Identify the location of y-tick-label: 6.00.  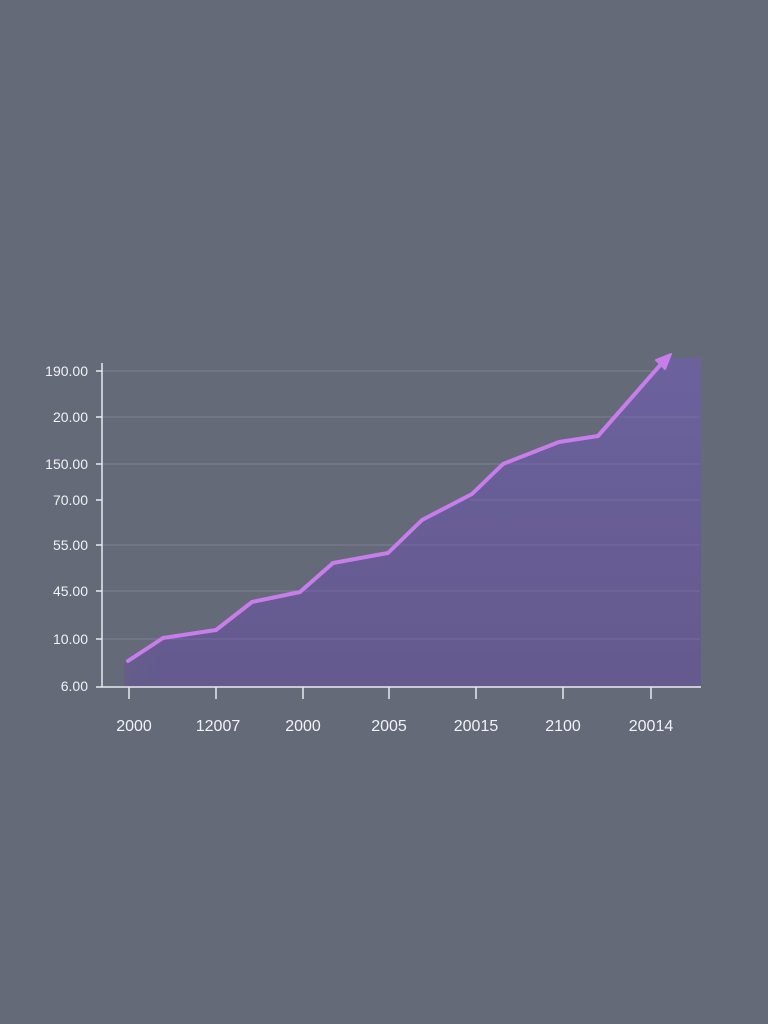
(74, 686).